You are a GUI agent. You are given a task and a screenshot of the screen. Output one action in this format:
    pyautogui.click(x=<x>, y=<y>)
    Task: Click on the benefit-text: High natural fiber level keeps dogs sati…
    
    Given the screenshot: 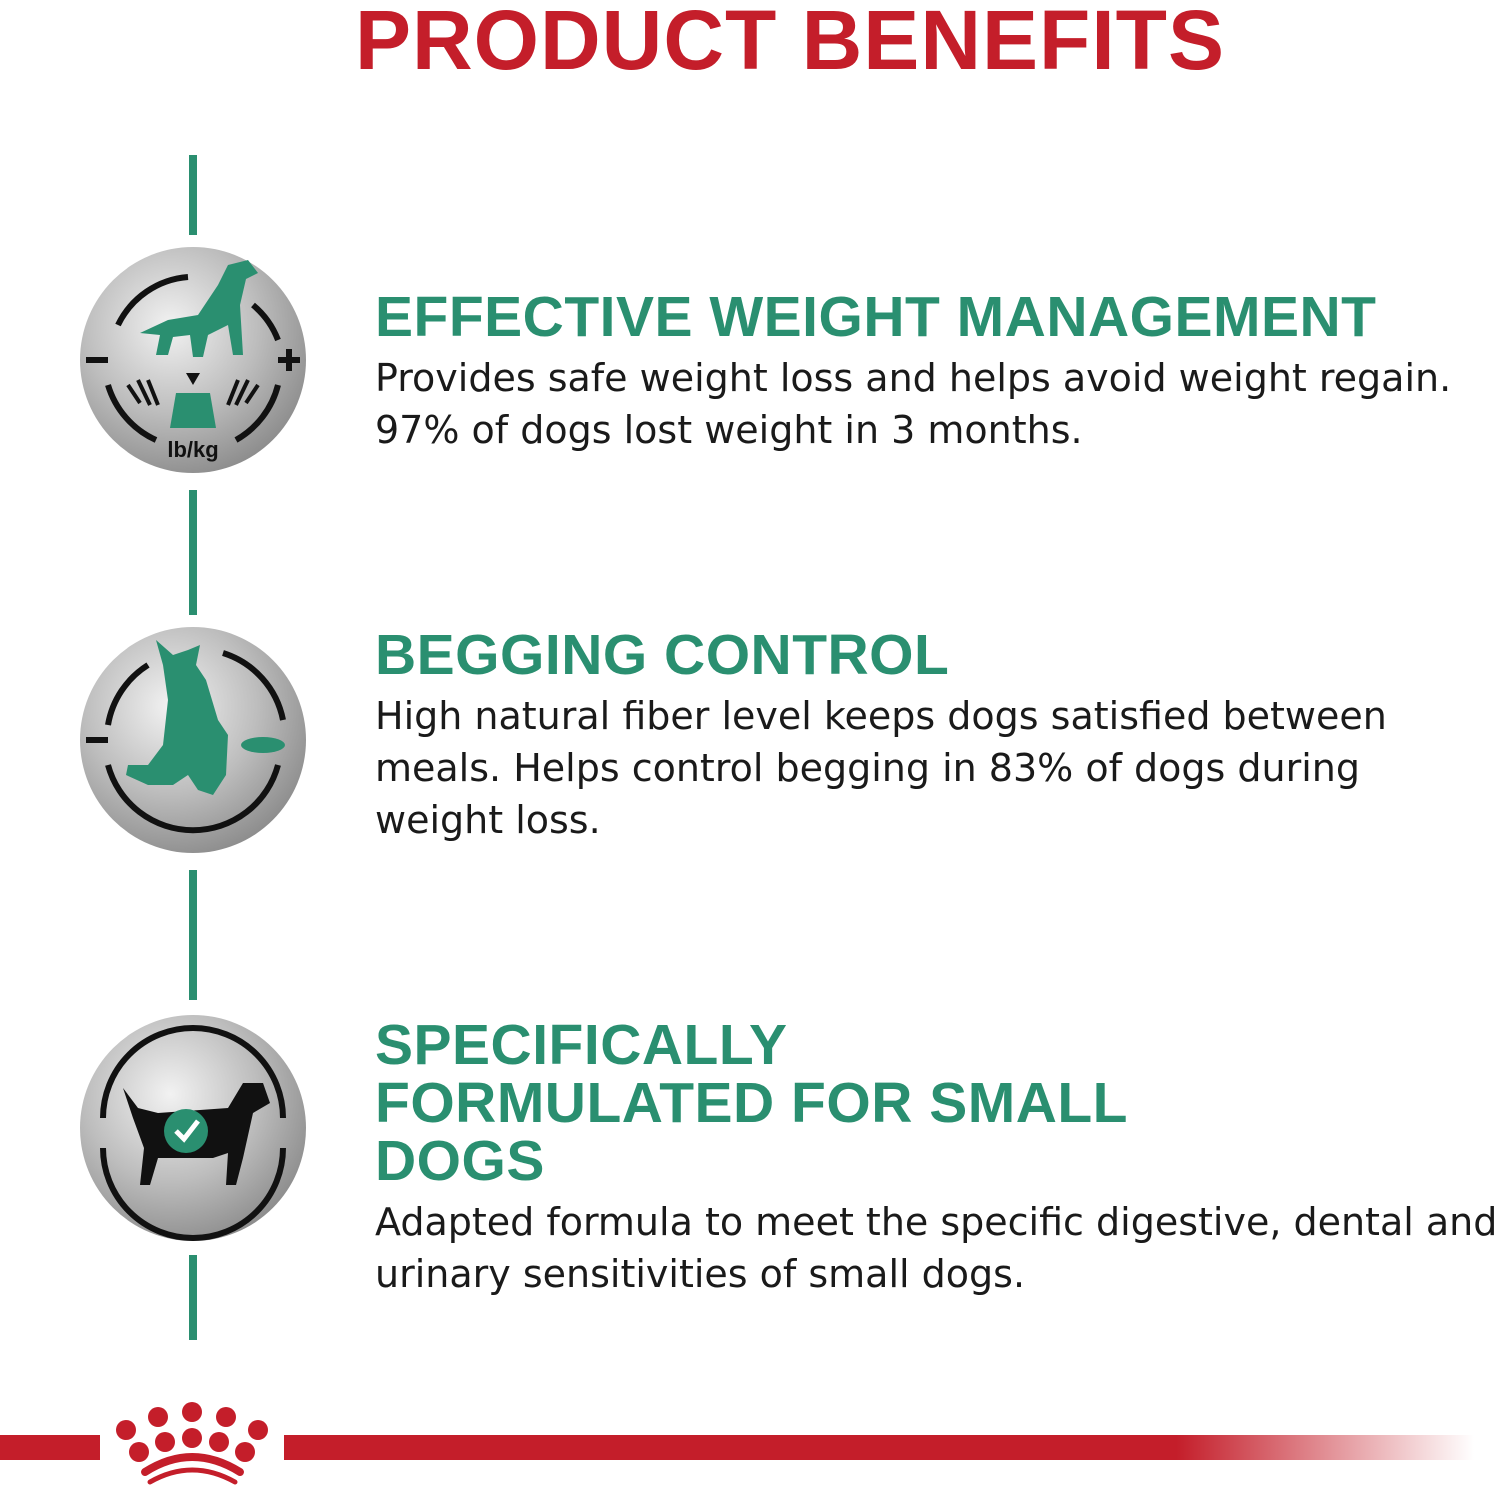 What is the action you would take?
    pyautogui.click(x=881, y=768)
    